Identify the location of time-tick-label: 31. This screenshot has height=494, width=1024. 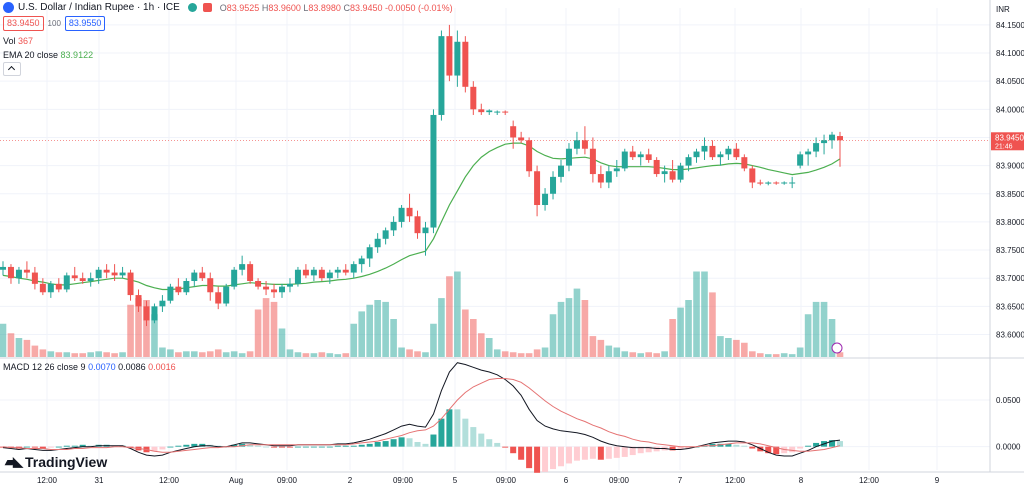
(99, 480).